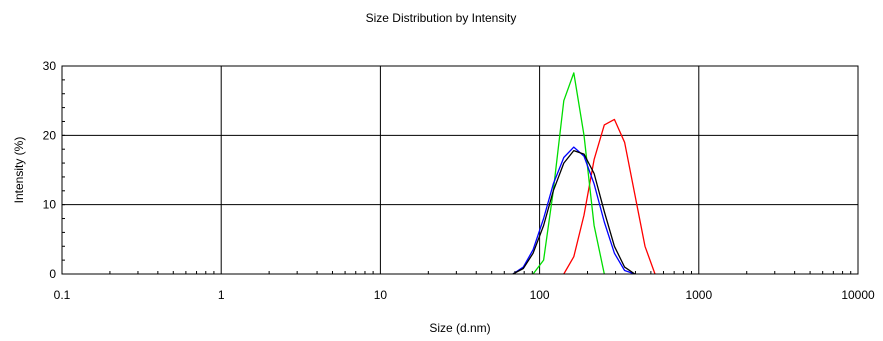 The width and height of the screenshot is (883, 341). I want to click on x-tick-label: 1000, so click(698, 295).